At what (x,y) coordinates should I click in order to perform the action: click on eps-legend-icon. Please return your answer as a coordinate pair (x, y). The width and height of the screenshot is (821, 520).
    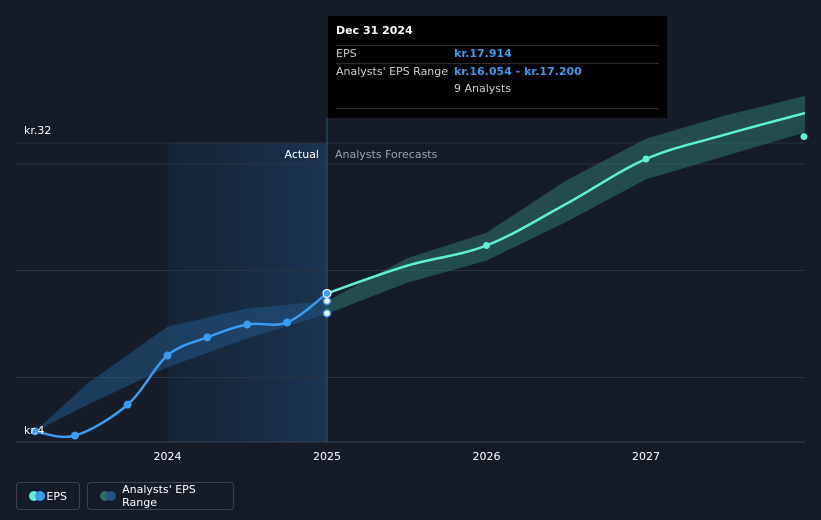
    Looking at the image, I should click on (37, 496).